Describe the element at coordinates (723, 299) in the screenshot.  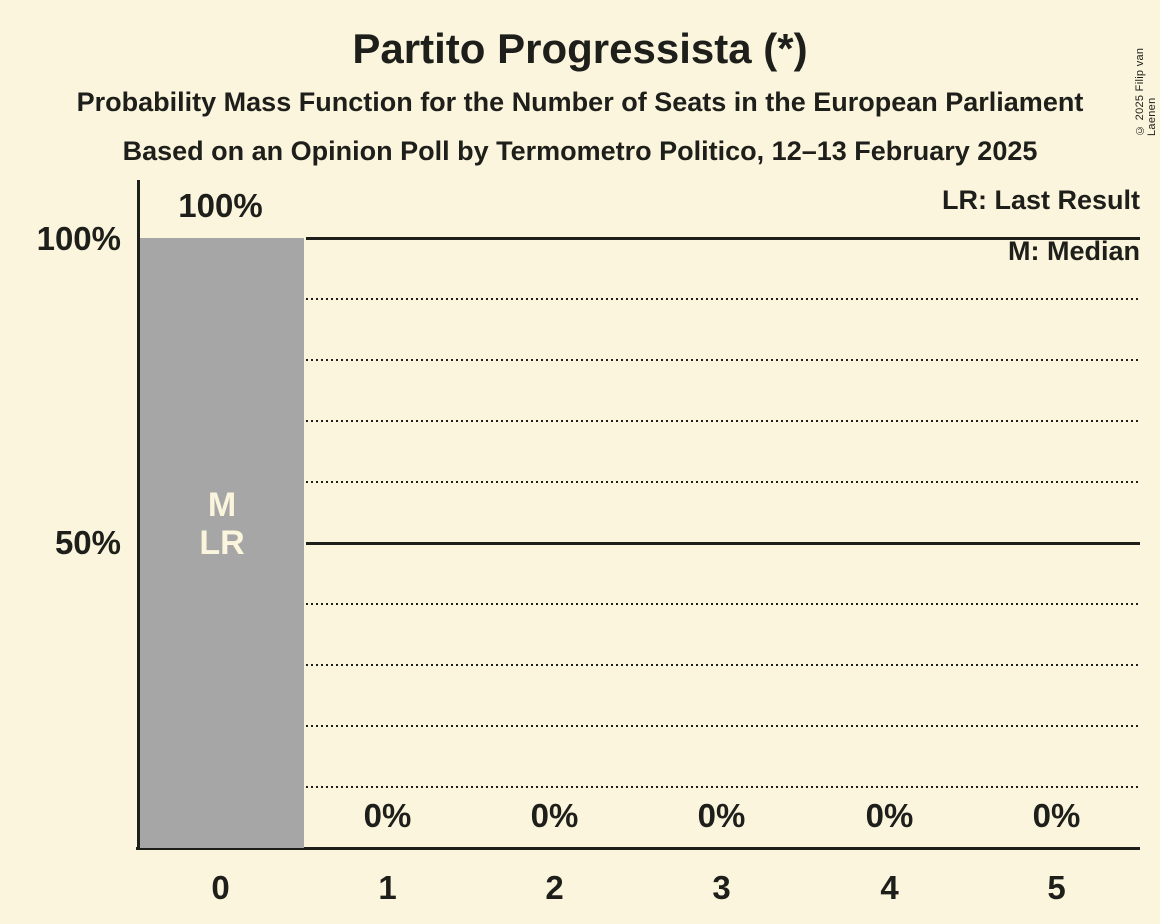
I see `gridline-90pct` at that location.